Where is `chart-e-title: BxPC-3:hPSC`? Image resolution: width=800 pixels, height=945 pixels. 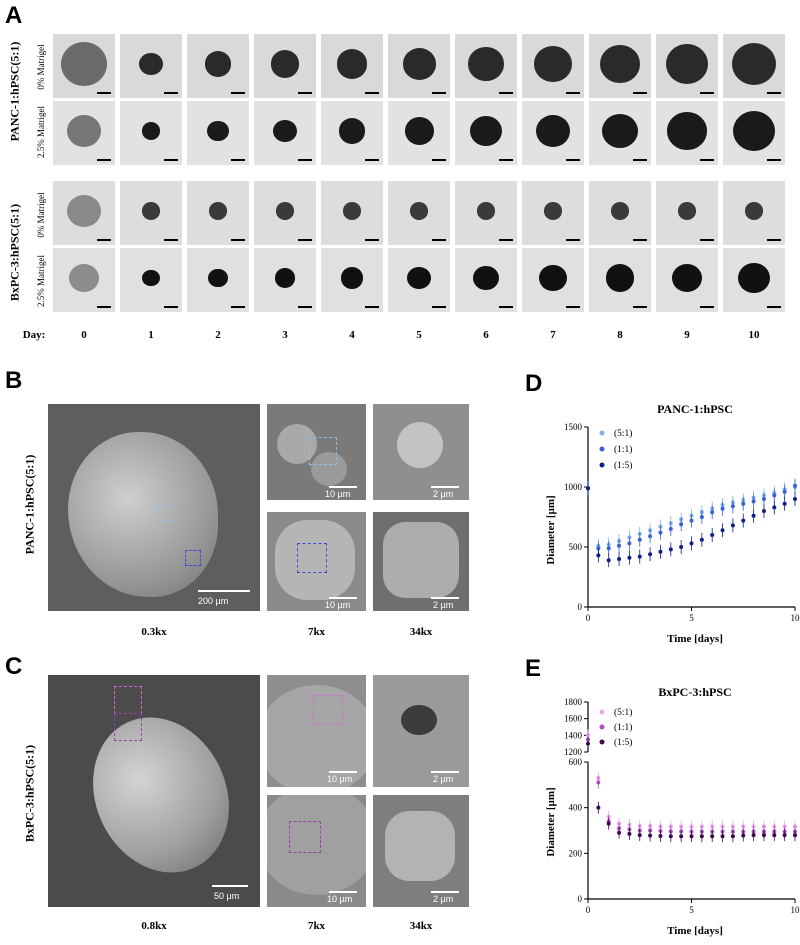 chart-e-title: BxPC-3:hPSC is located at coordinates (694, 692).